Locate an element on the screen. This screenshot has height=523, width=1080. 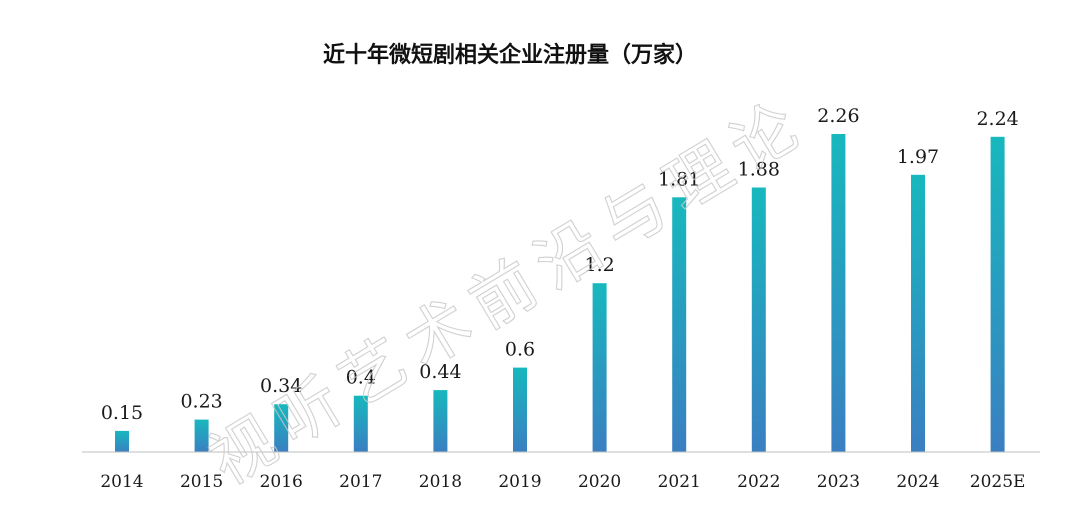
x-tick-label-2017: 2017 is located at coordinates (360, 482).